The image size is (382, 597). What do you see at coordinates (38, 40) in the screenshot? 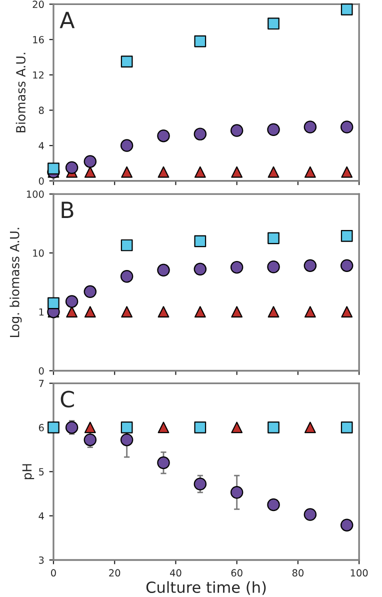
I see `y-tick-label: 16` at bounding box center [38, 40].